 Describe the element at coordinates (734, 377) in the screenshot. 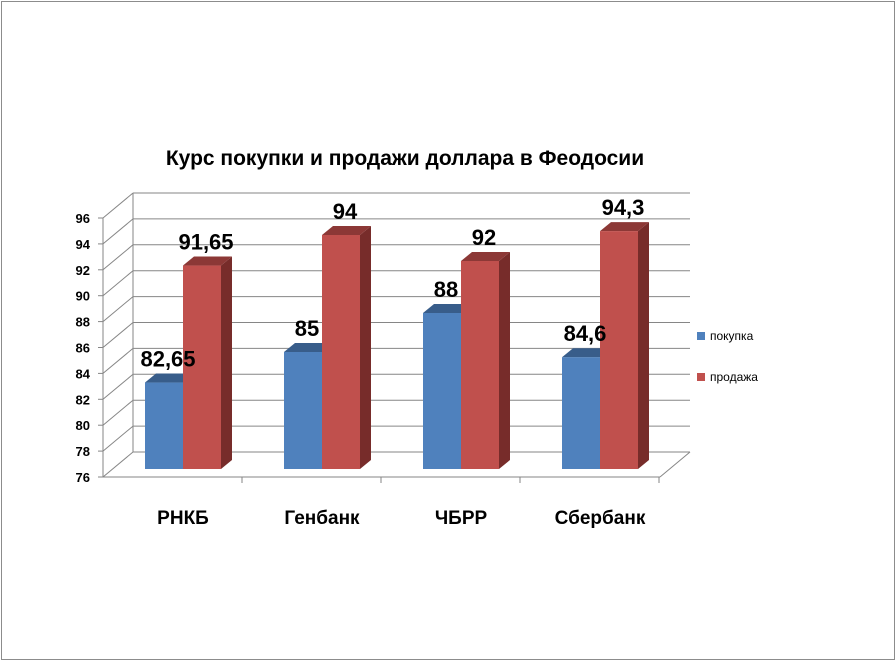

I see `legend-label: продажа` at that location.